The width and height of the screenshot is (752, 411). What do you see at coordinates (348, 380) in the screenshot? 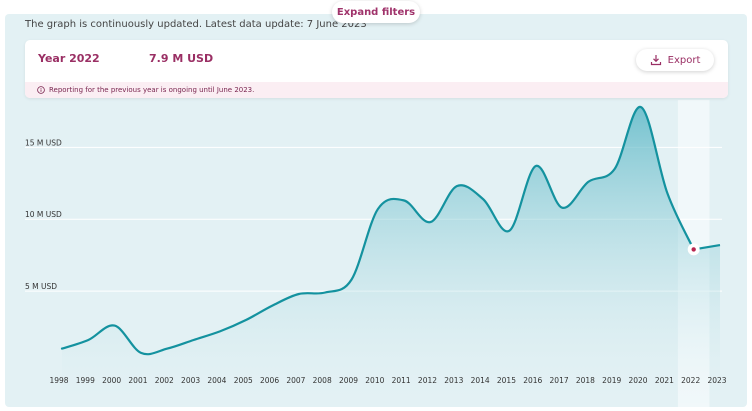
I see `x-tick-label: 2009` at bounding box center [348, 380].